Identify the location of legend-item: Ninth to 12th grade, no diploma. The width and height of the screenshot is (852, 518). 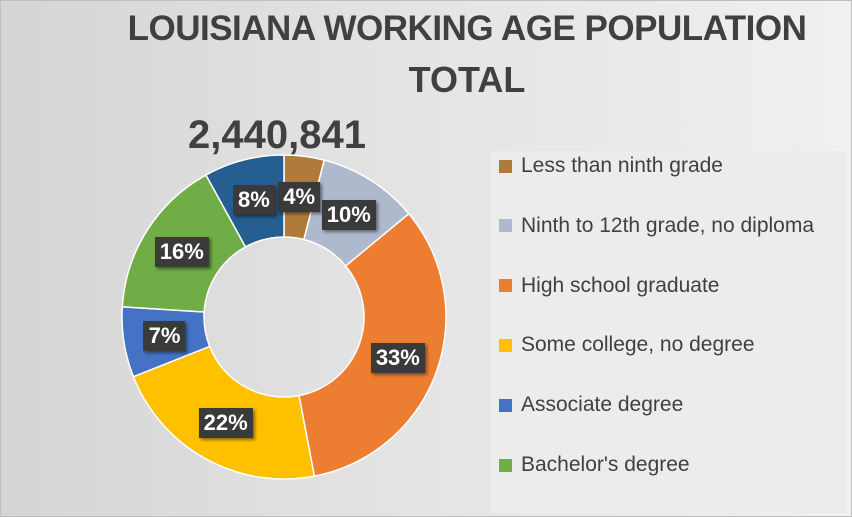
(656, 226).